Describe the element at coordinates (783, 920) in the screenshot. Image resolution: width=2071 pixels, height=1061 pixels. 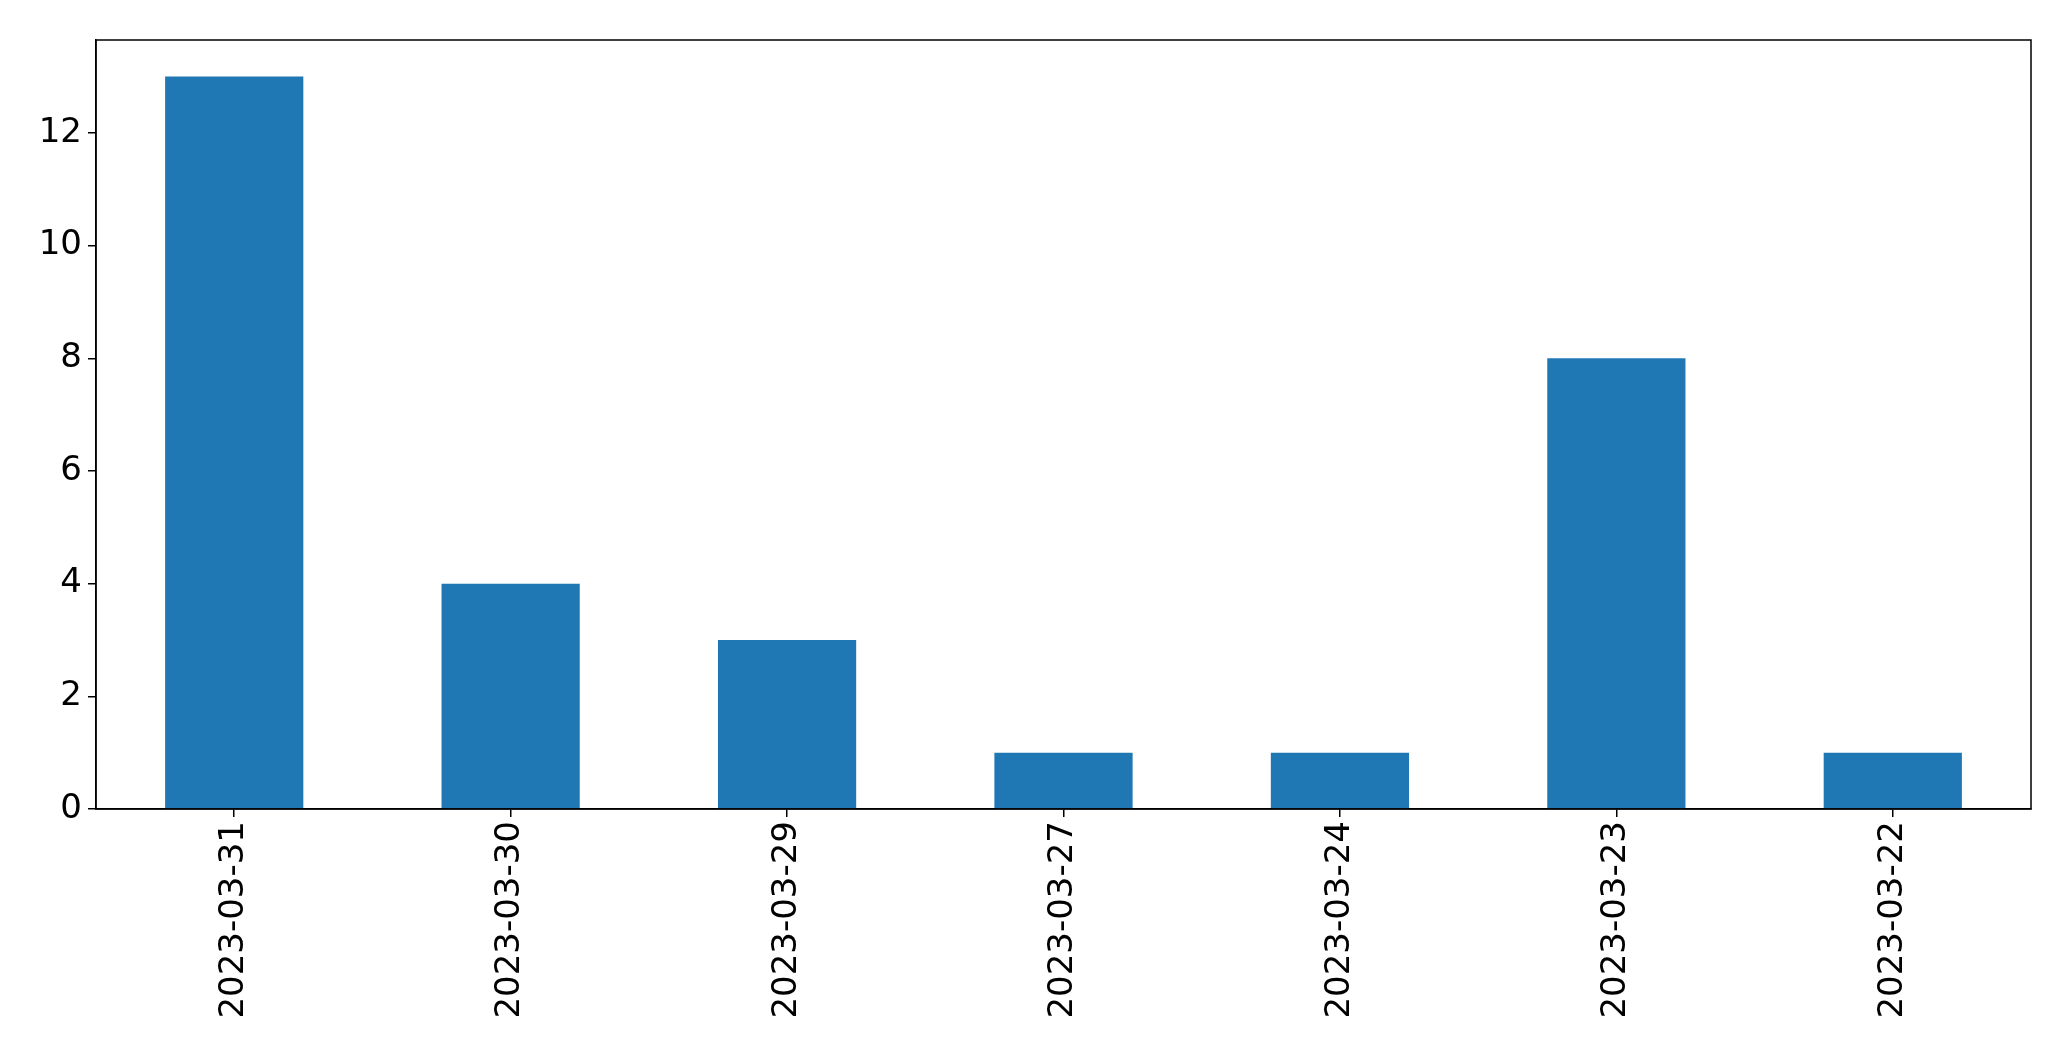
I see `x-tick-label: 2023-03-29` at that location.